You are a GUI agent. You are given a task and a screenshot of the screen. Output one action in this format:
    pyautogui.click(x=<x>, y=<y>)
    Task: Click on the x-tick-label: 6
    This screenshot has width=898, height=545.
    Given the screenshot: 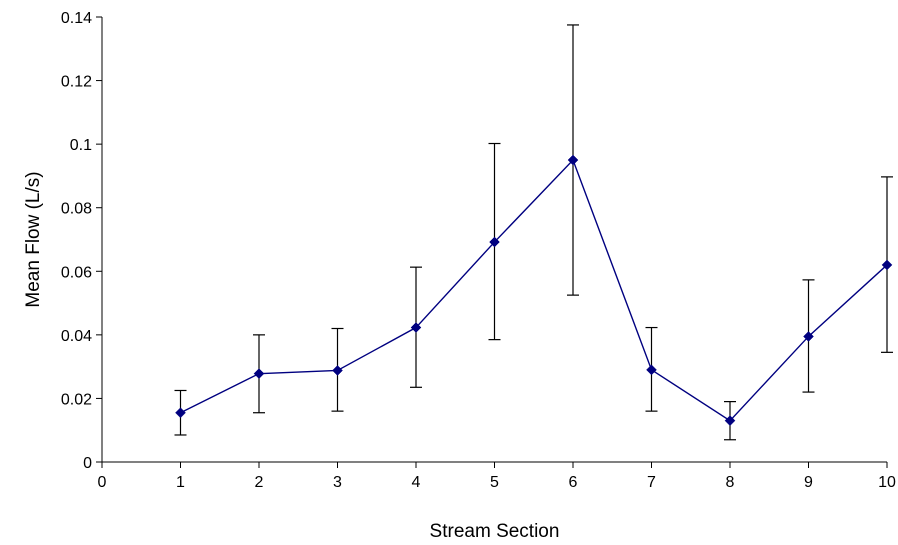 What is the action you would take?
    pyautogui.click(x=573, y=482)
    